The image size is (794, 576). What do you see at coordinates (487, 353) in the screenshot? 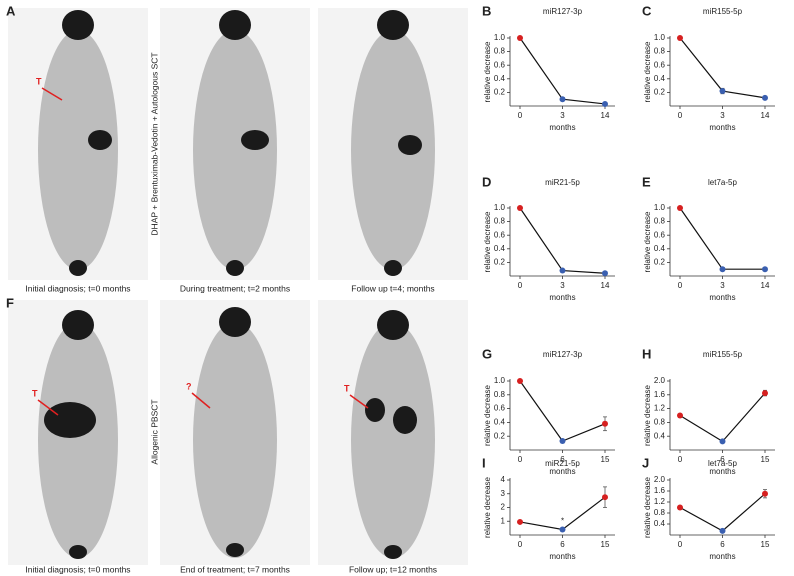
I see `panel-label: G` at bounding box center [487, 353].